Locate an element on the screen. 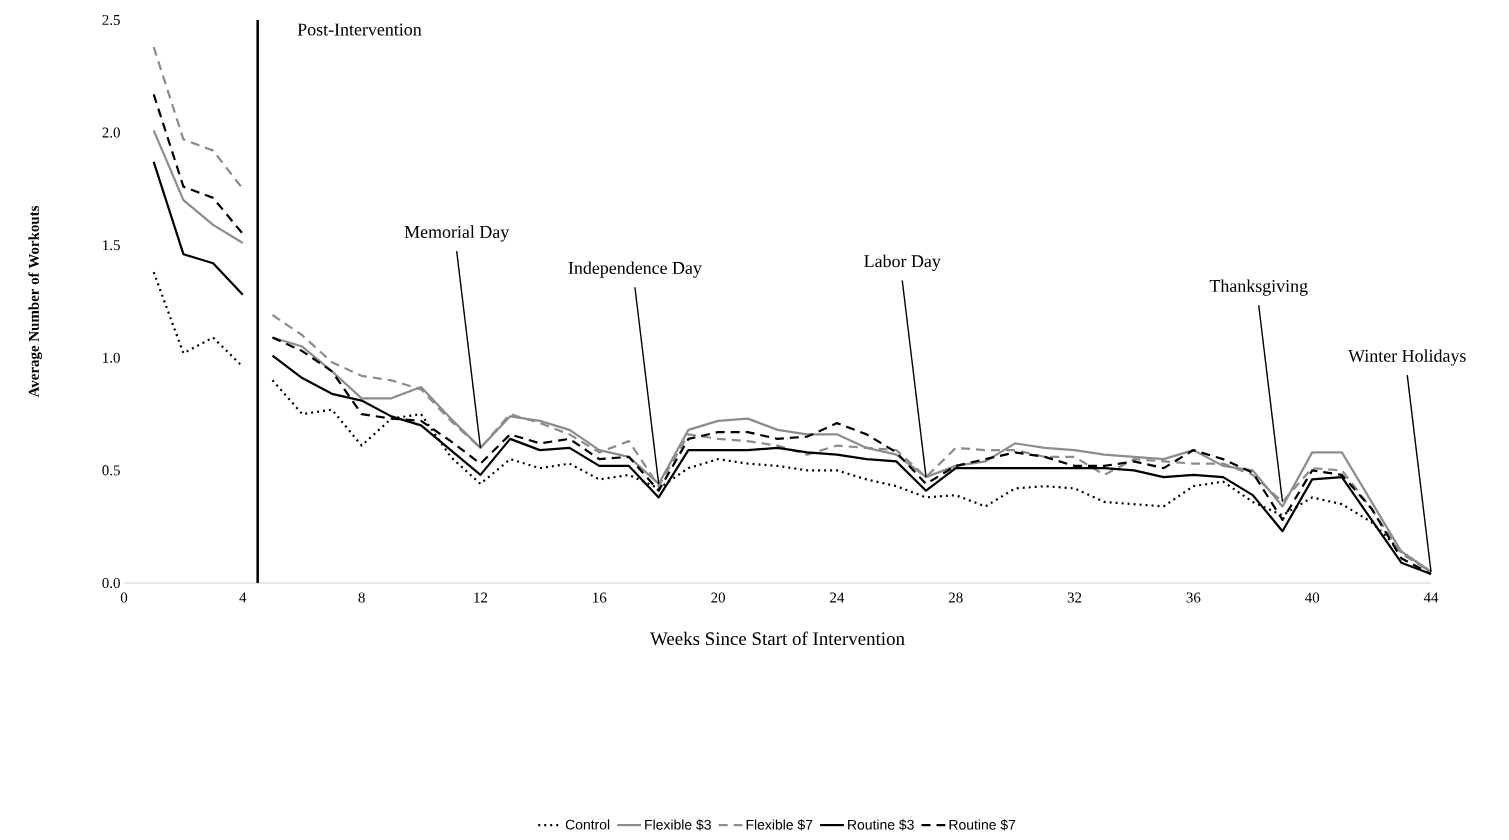  x-tick-label: 36 is located at coordinates (1193, 597).